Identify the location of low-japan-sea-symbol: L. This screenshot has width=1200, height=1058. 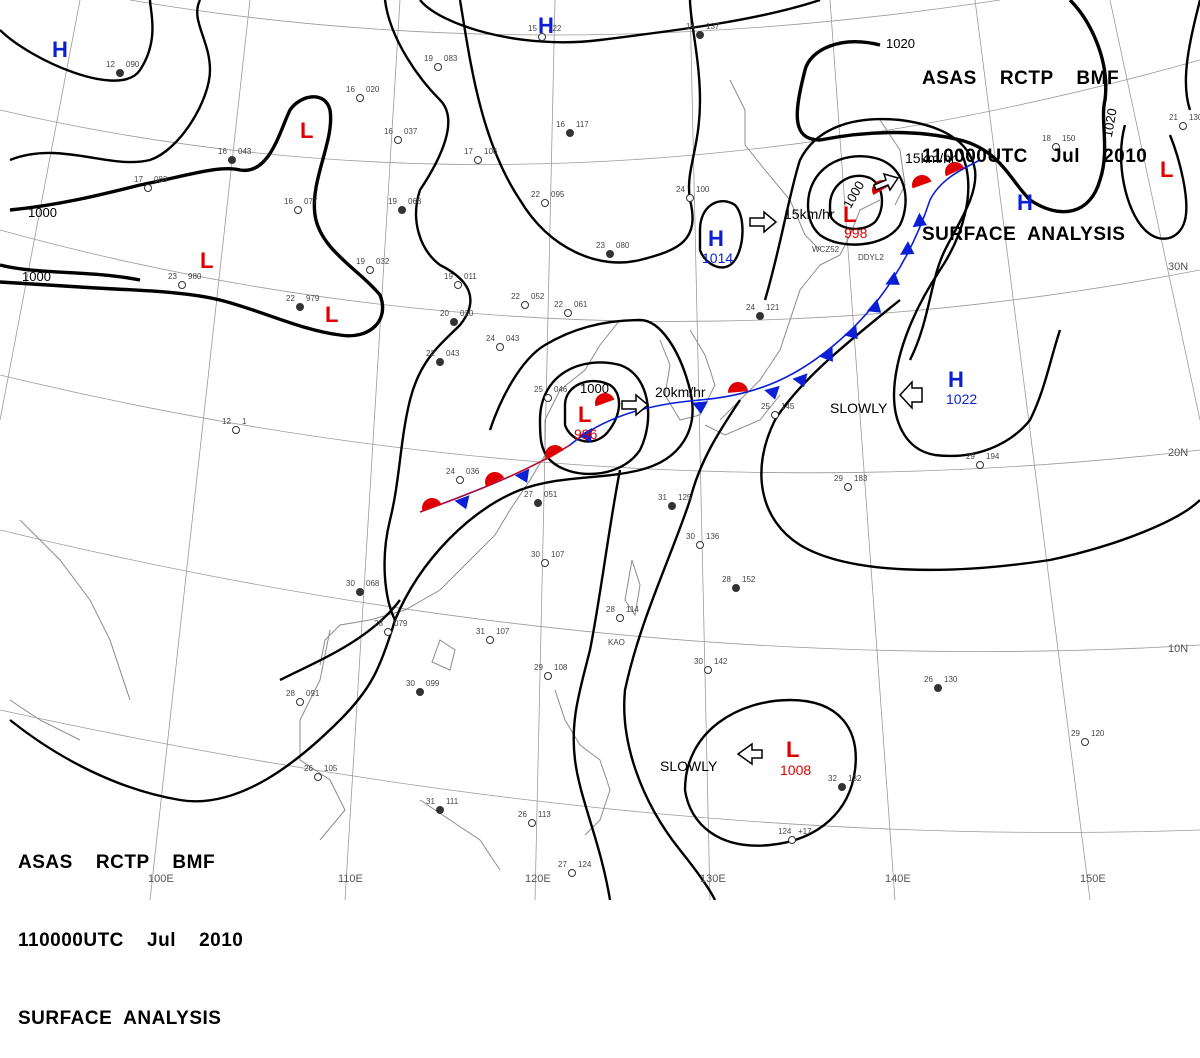
(849, 214).